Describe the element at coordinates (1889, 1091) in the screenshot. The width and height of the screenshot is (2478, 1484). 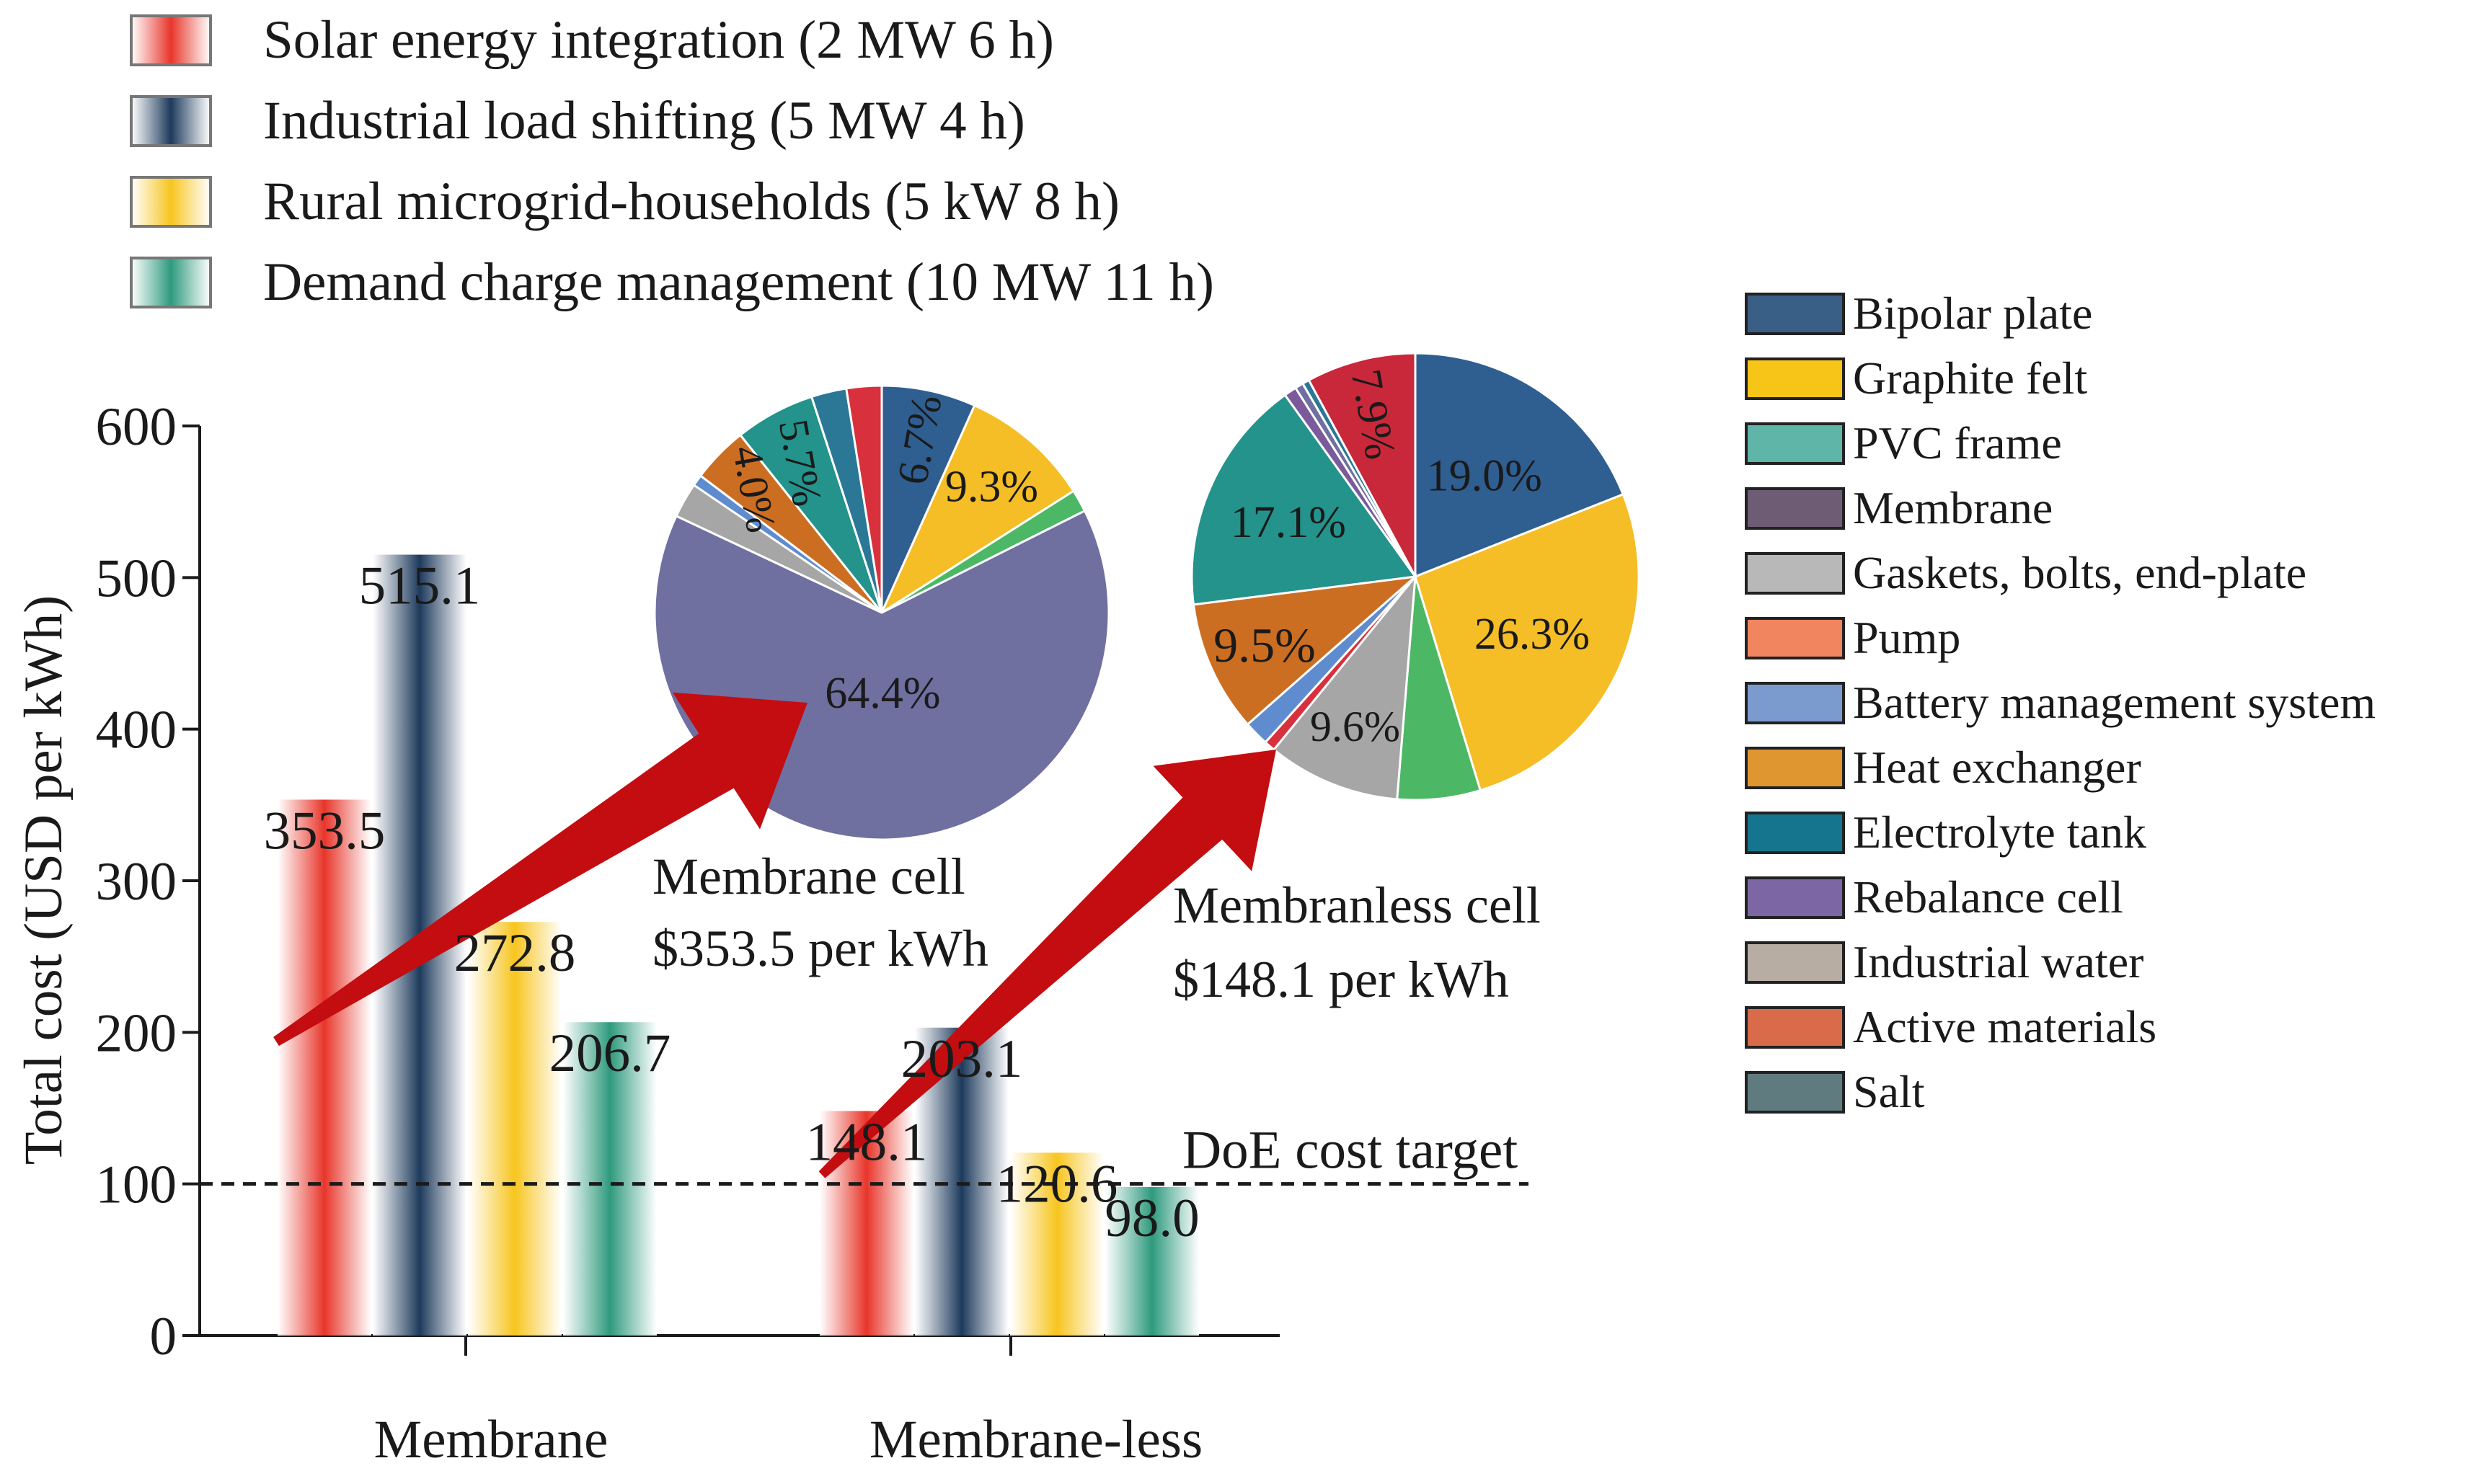
I see `component-legend-label: Salt` at that location.